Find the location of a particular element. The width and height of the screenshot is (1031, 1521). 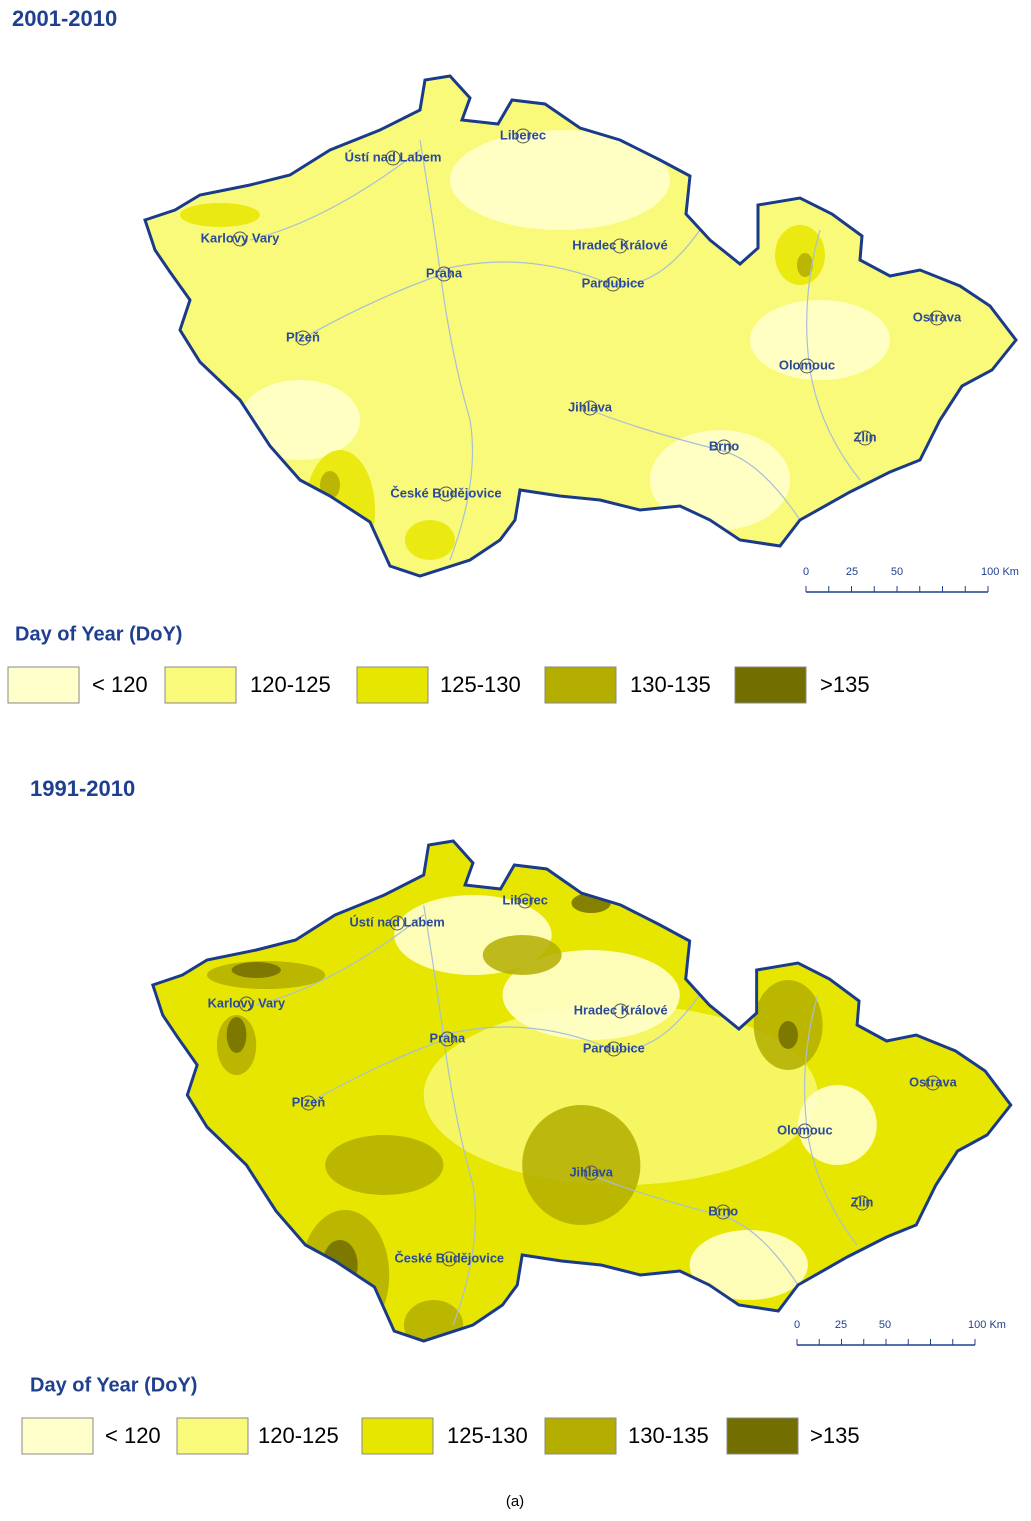

city-label: České Budějovice is located at coordinates (445, 492).